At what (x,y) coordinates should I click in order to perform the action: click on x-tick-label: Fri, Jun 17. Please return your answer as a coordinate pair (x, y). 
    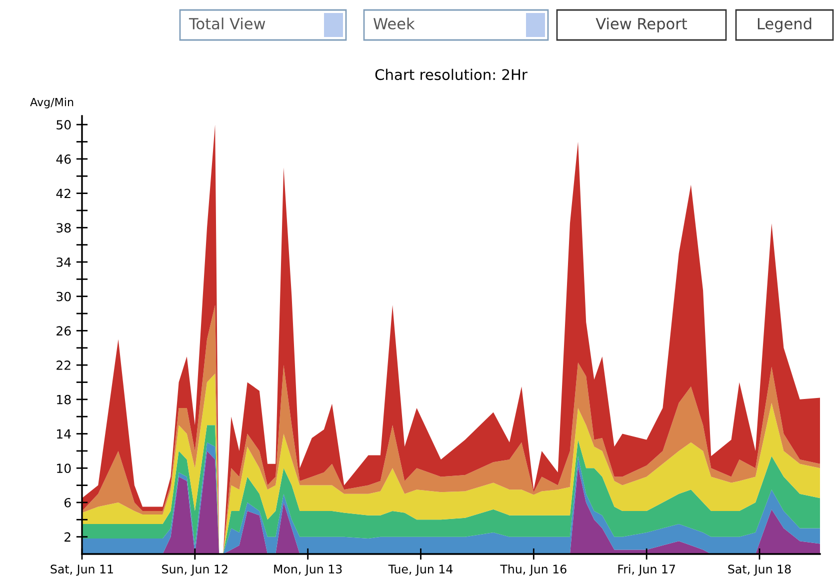
    Looking at the image, I should click on (646, 570).